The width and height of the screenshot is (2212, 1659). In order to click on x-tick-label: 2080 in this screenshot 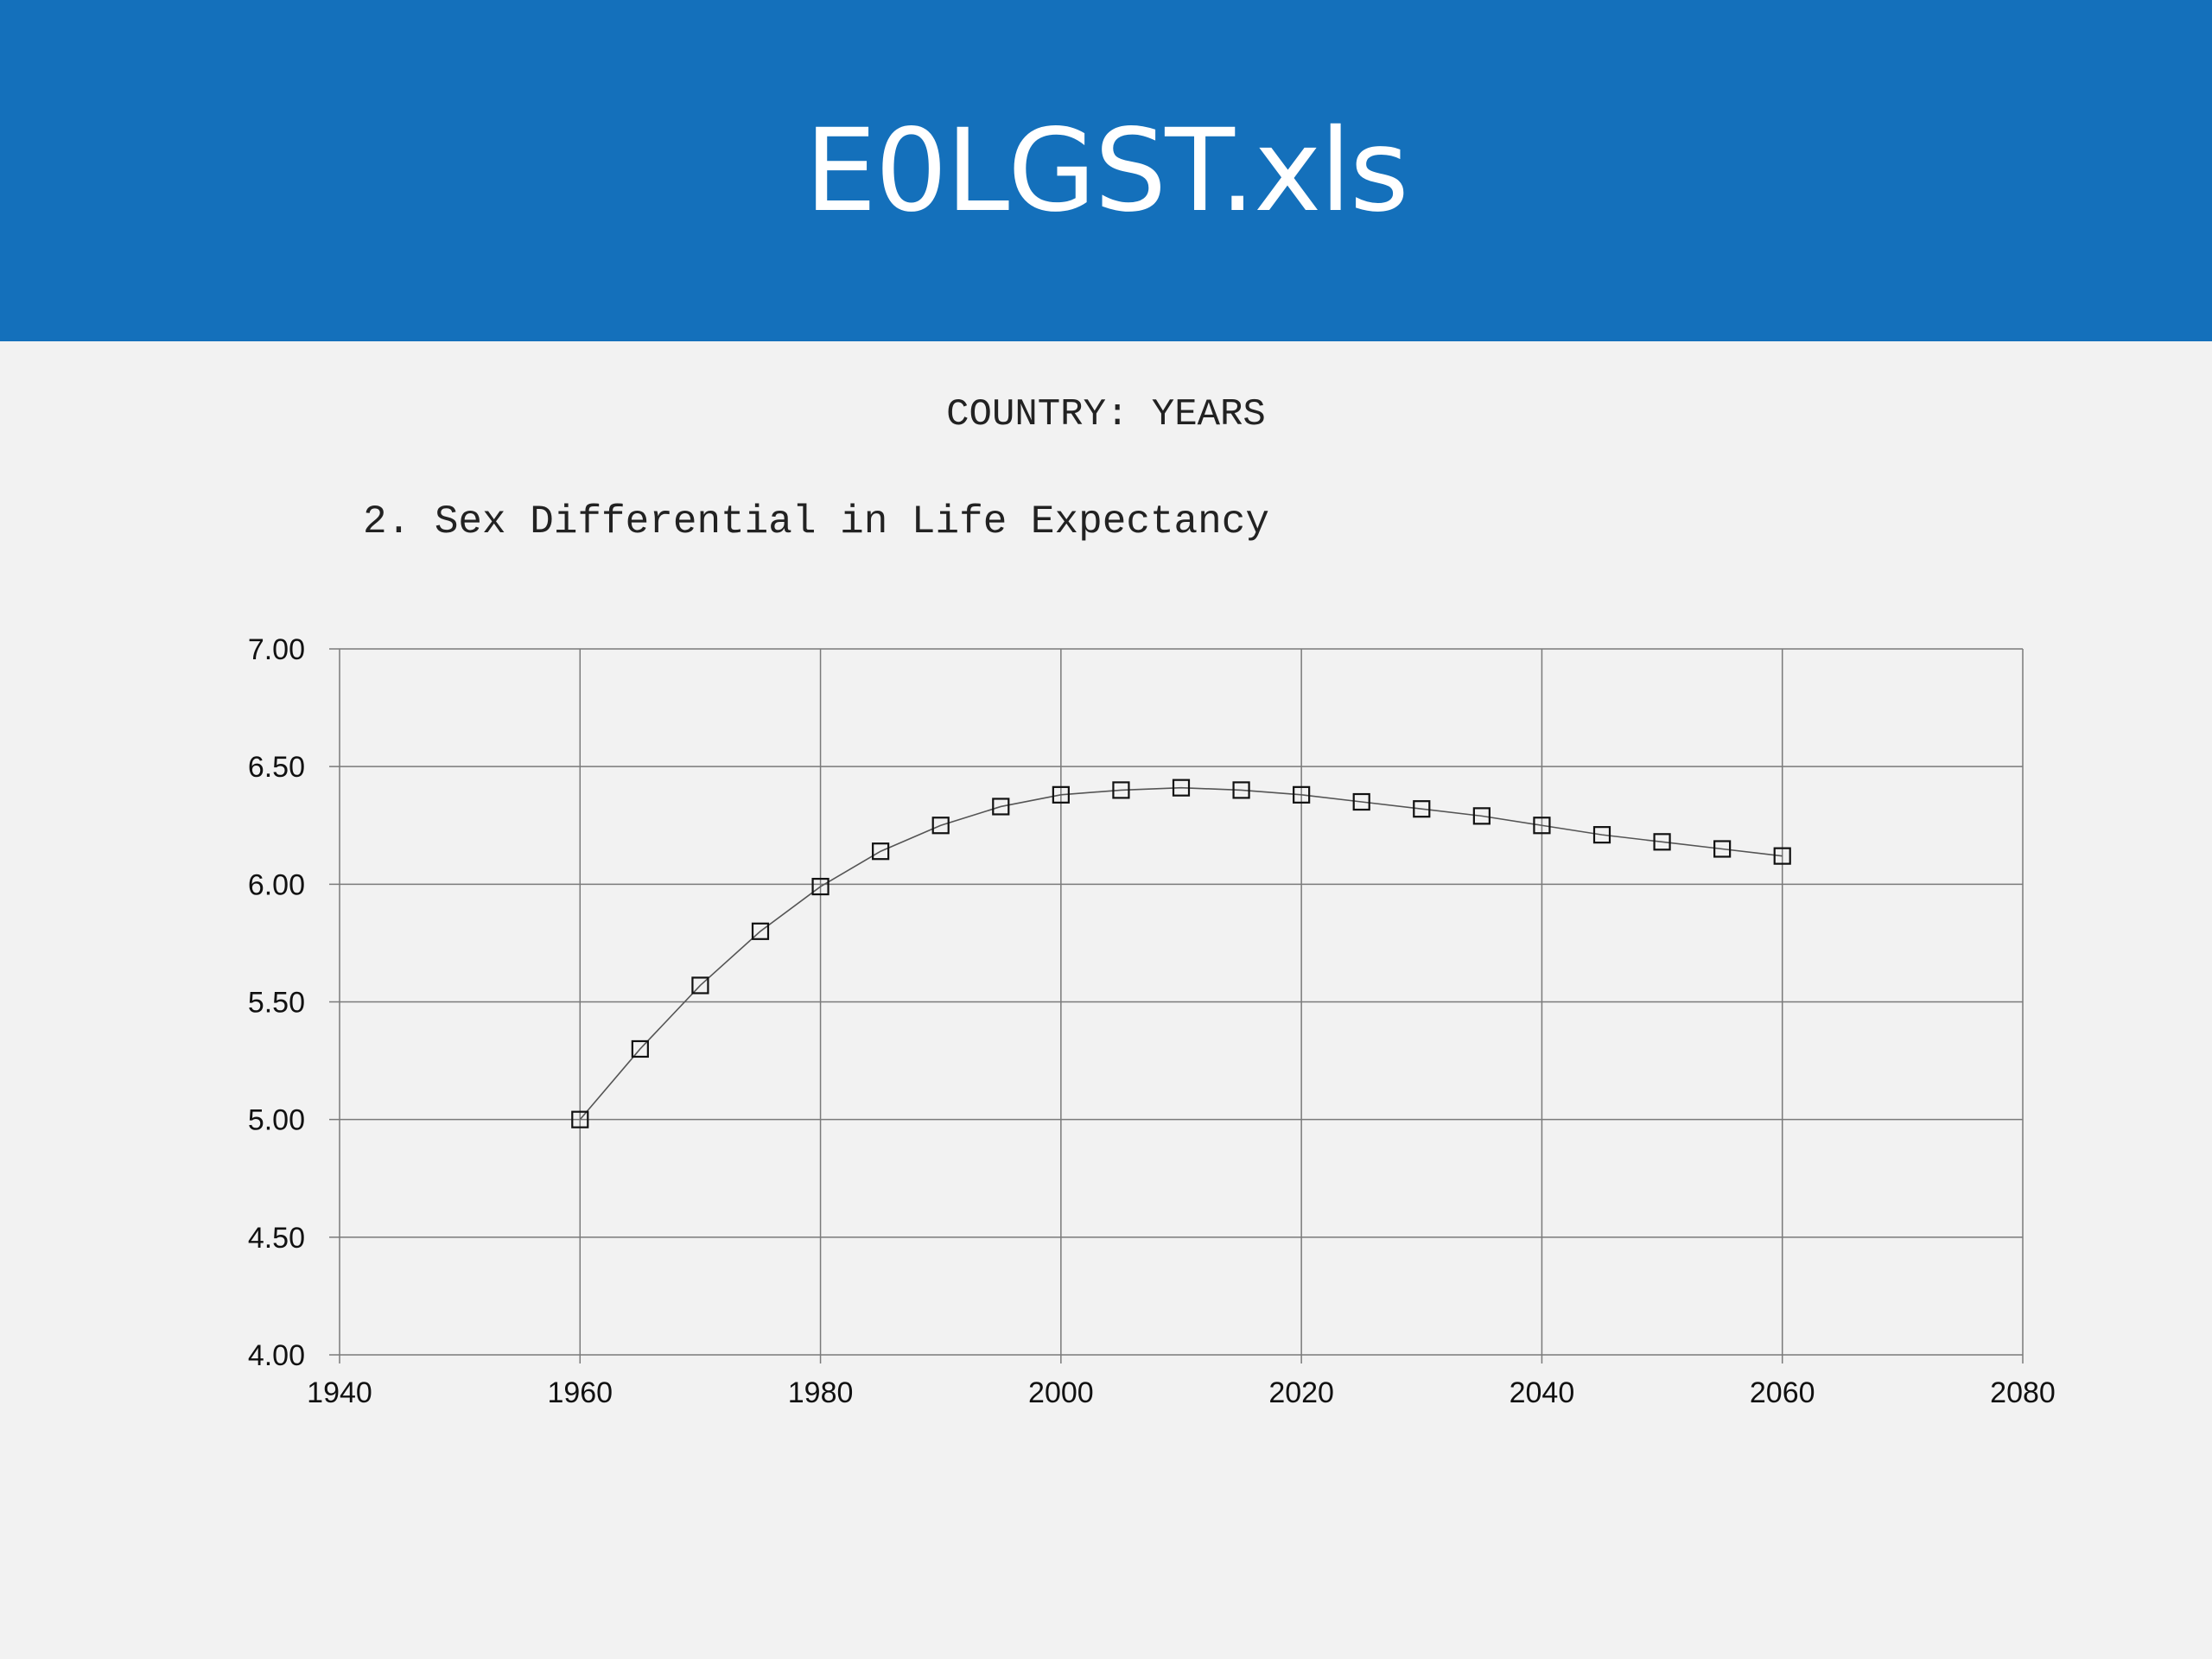, I will do `click(2023, 1392)`.